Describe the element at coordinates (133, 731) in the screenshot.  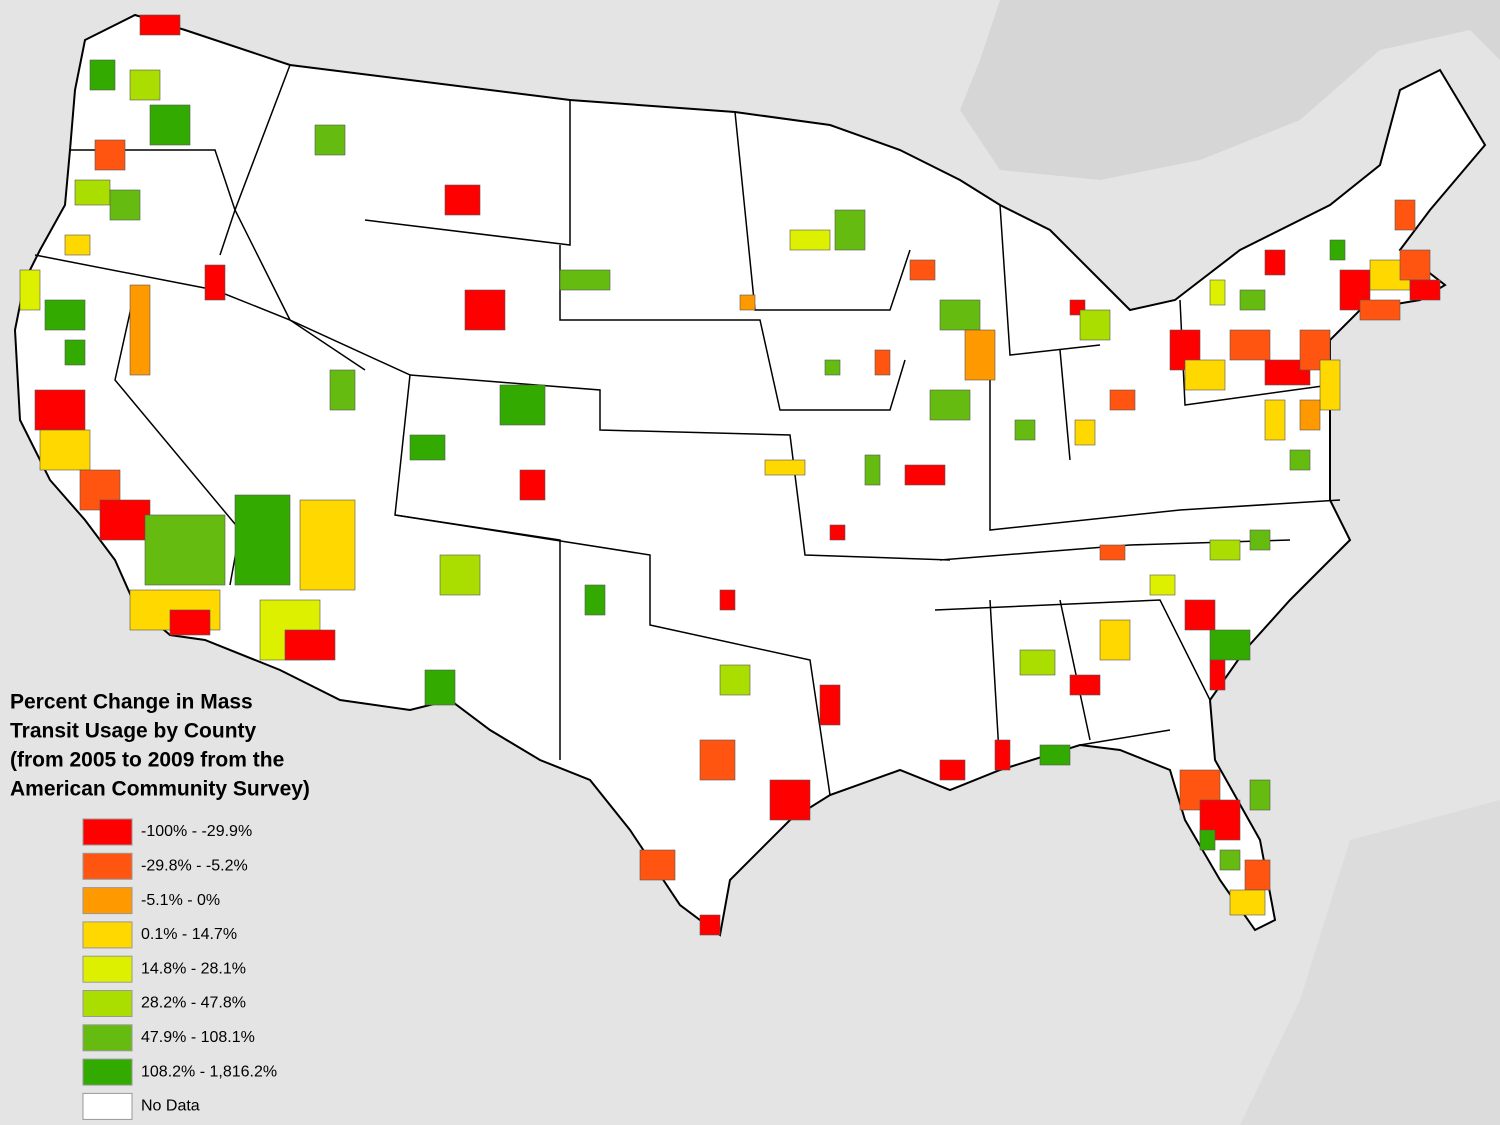
I see `title-line: Transit Usage by County` at that location.